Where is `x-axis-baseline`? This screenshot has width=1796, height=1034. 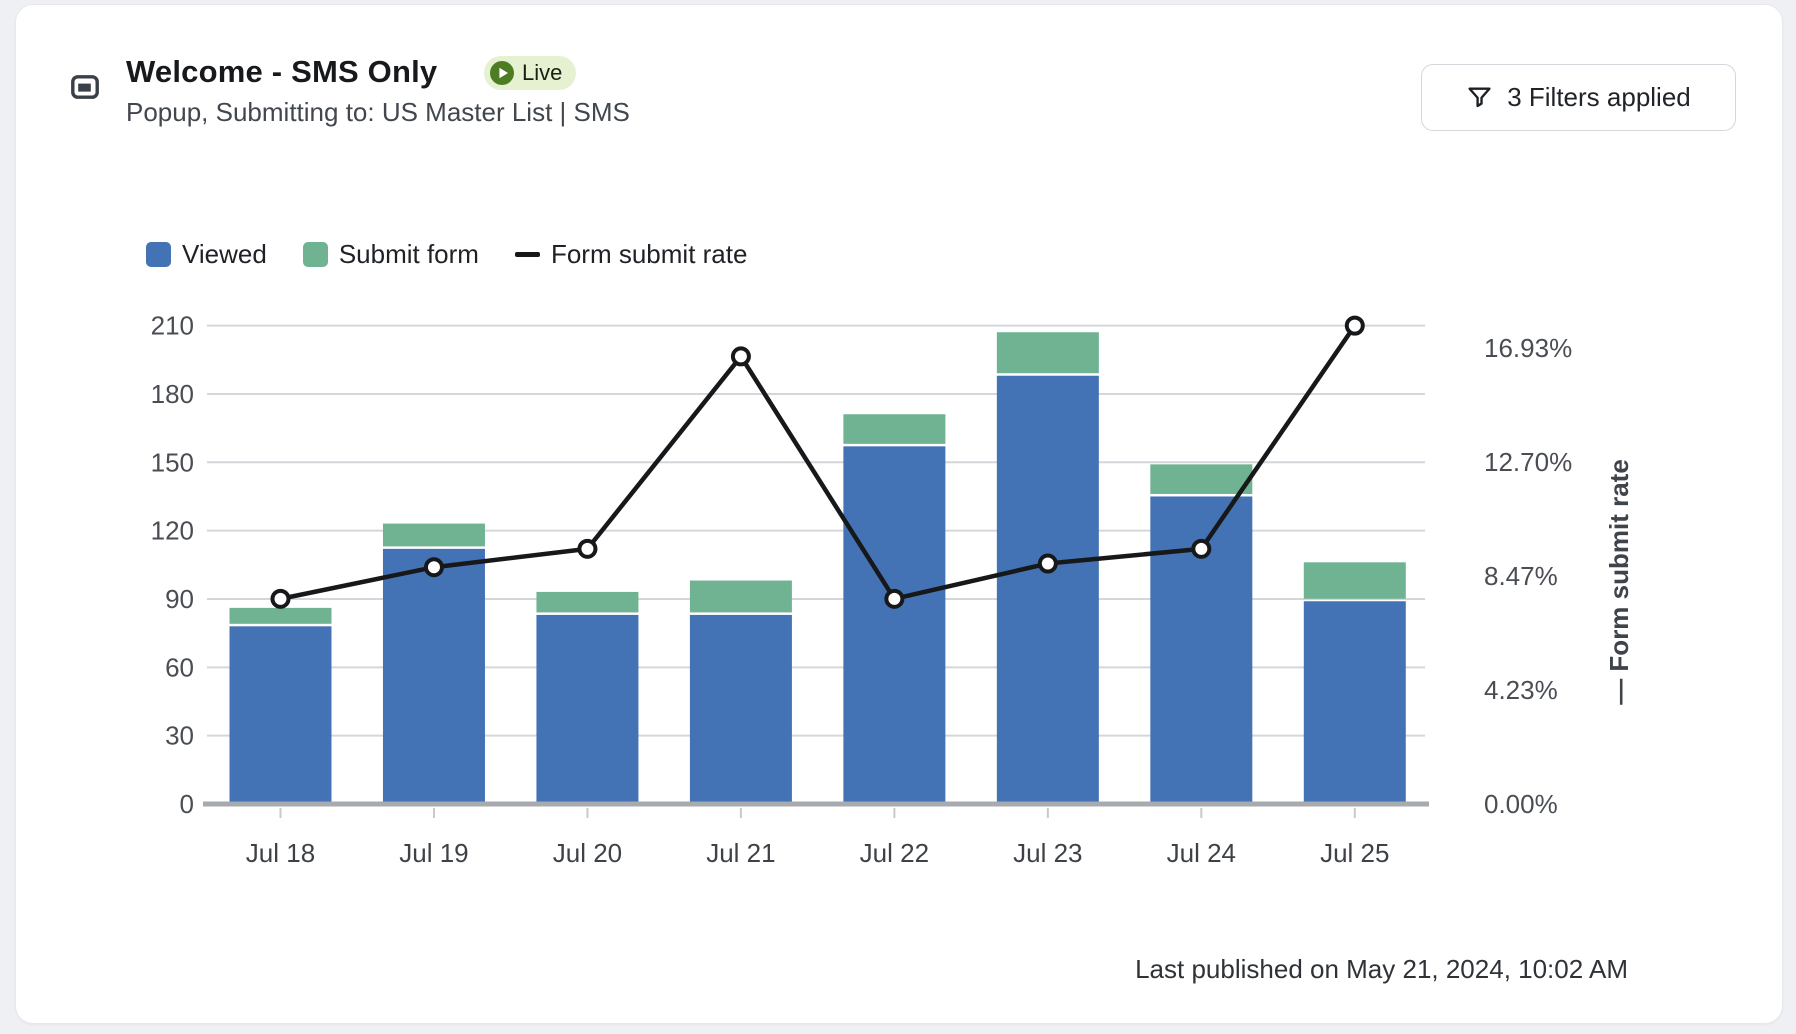
x-axis-baseline is located at coordinates (816, 804).